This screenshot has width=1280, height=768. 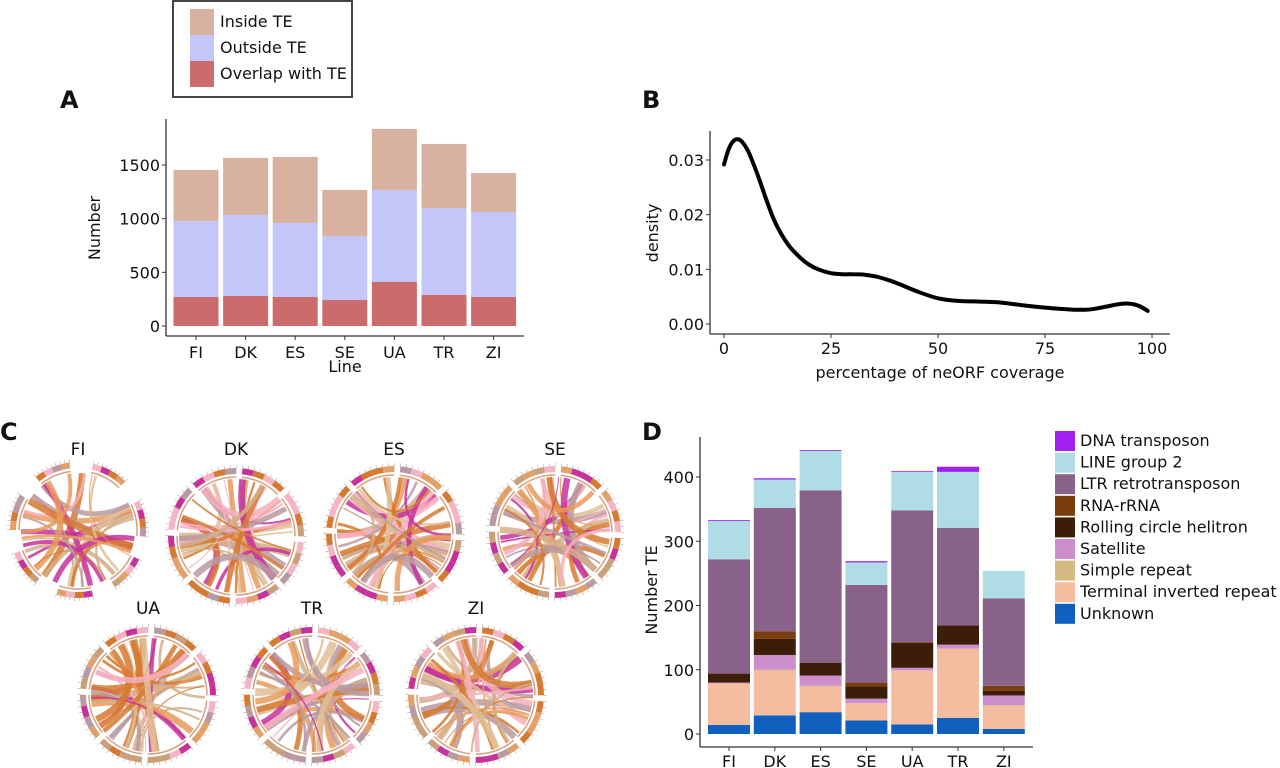 I want to click on x-tick-label-d: TR, so click(x=958, y=760).